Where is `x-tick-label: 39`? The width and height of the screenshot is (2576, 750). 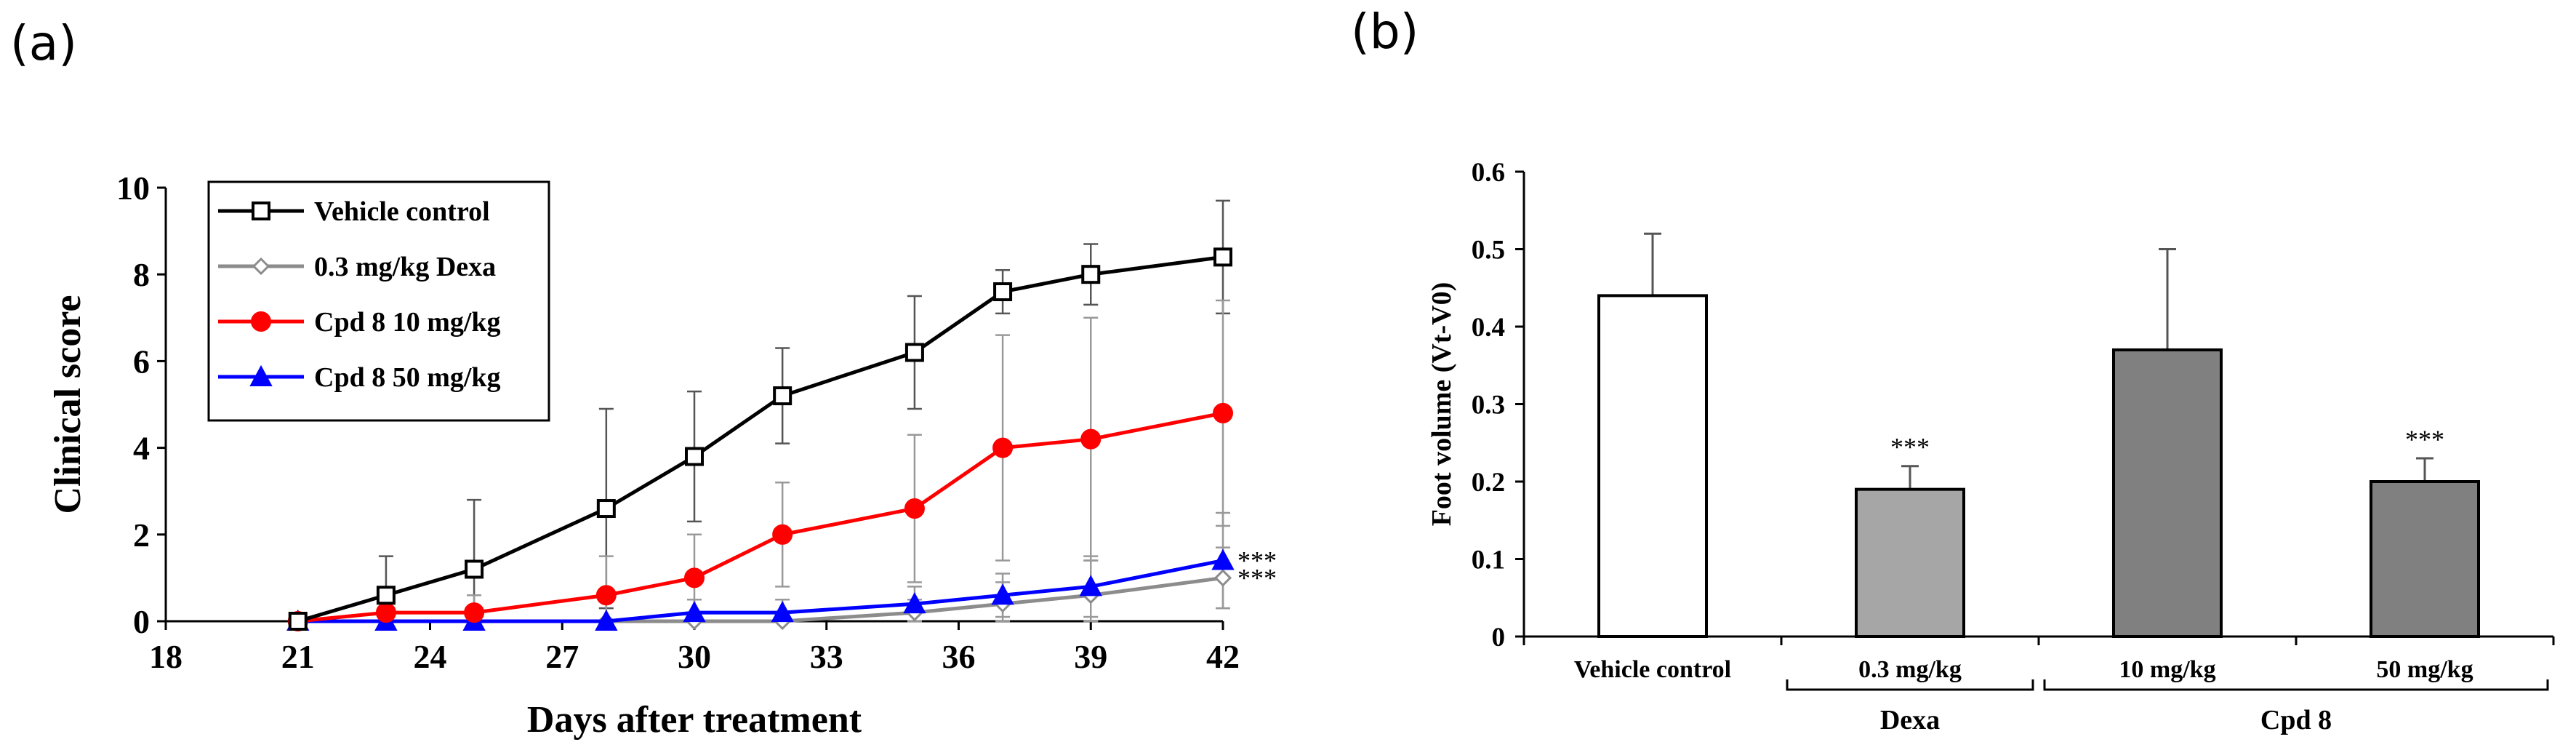 x-tick-label: 39 is located at coordinates (1090, 656).